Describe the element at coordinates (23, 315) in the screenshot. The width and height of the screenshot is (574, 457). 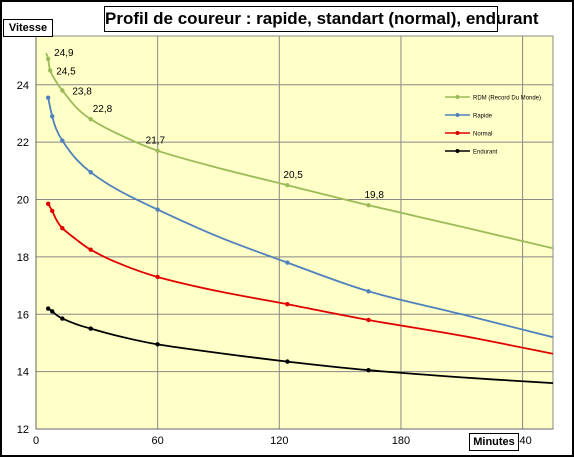
I see `y-tick-label: 16` at that location.